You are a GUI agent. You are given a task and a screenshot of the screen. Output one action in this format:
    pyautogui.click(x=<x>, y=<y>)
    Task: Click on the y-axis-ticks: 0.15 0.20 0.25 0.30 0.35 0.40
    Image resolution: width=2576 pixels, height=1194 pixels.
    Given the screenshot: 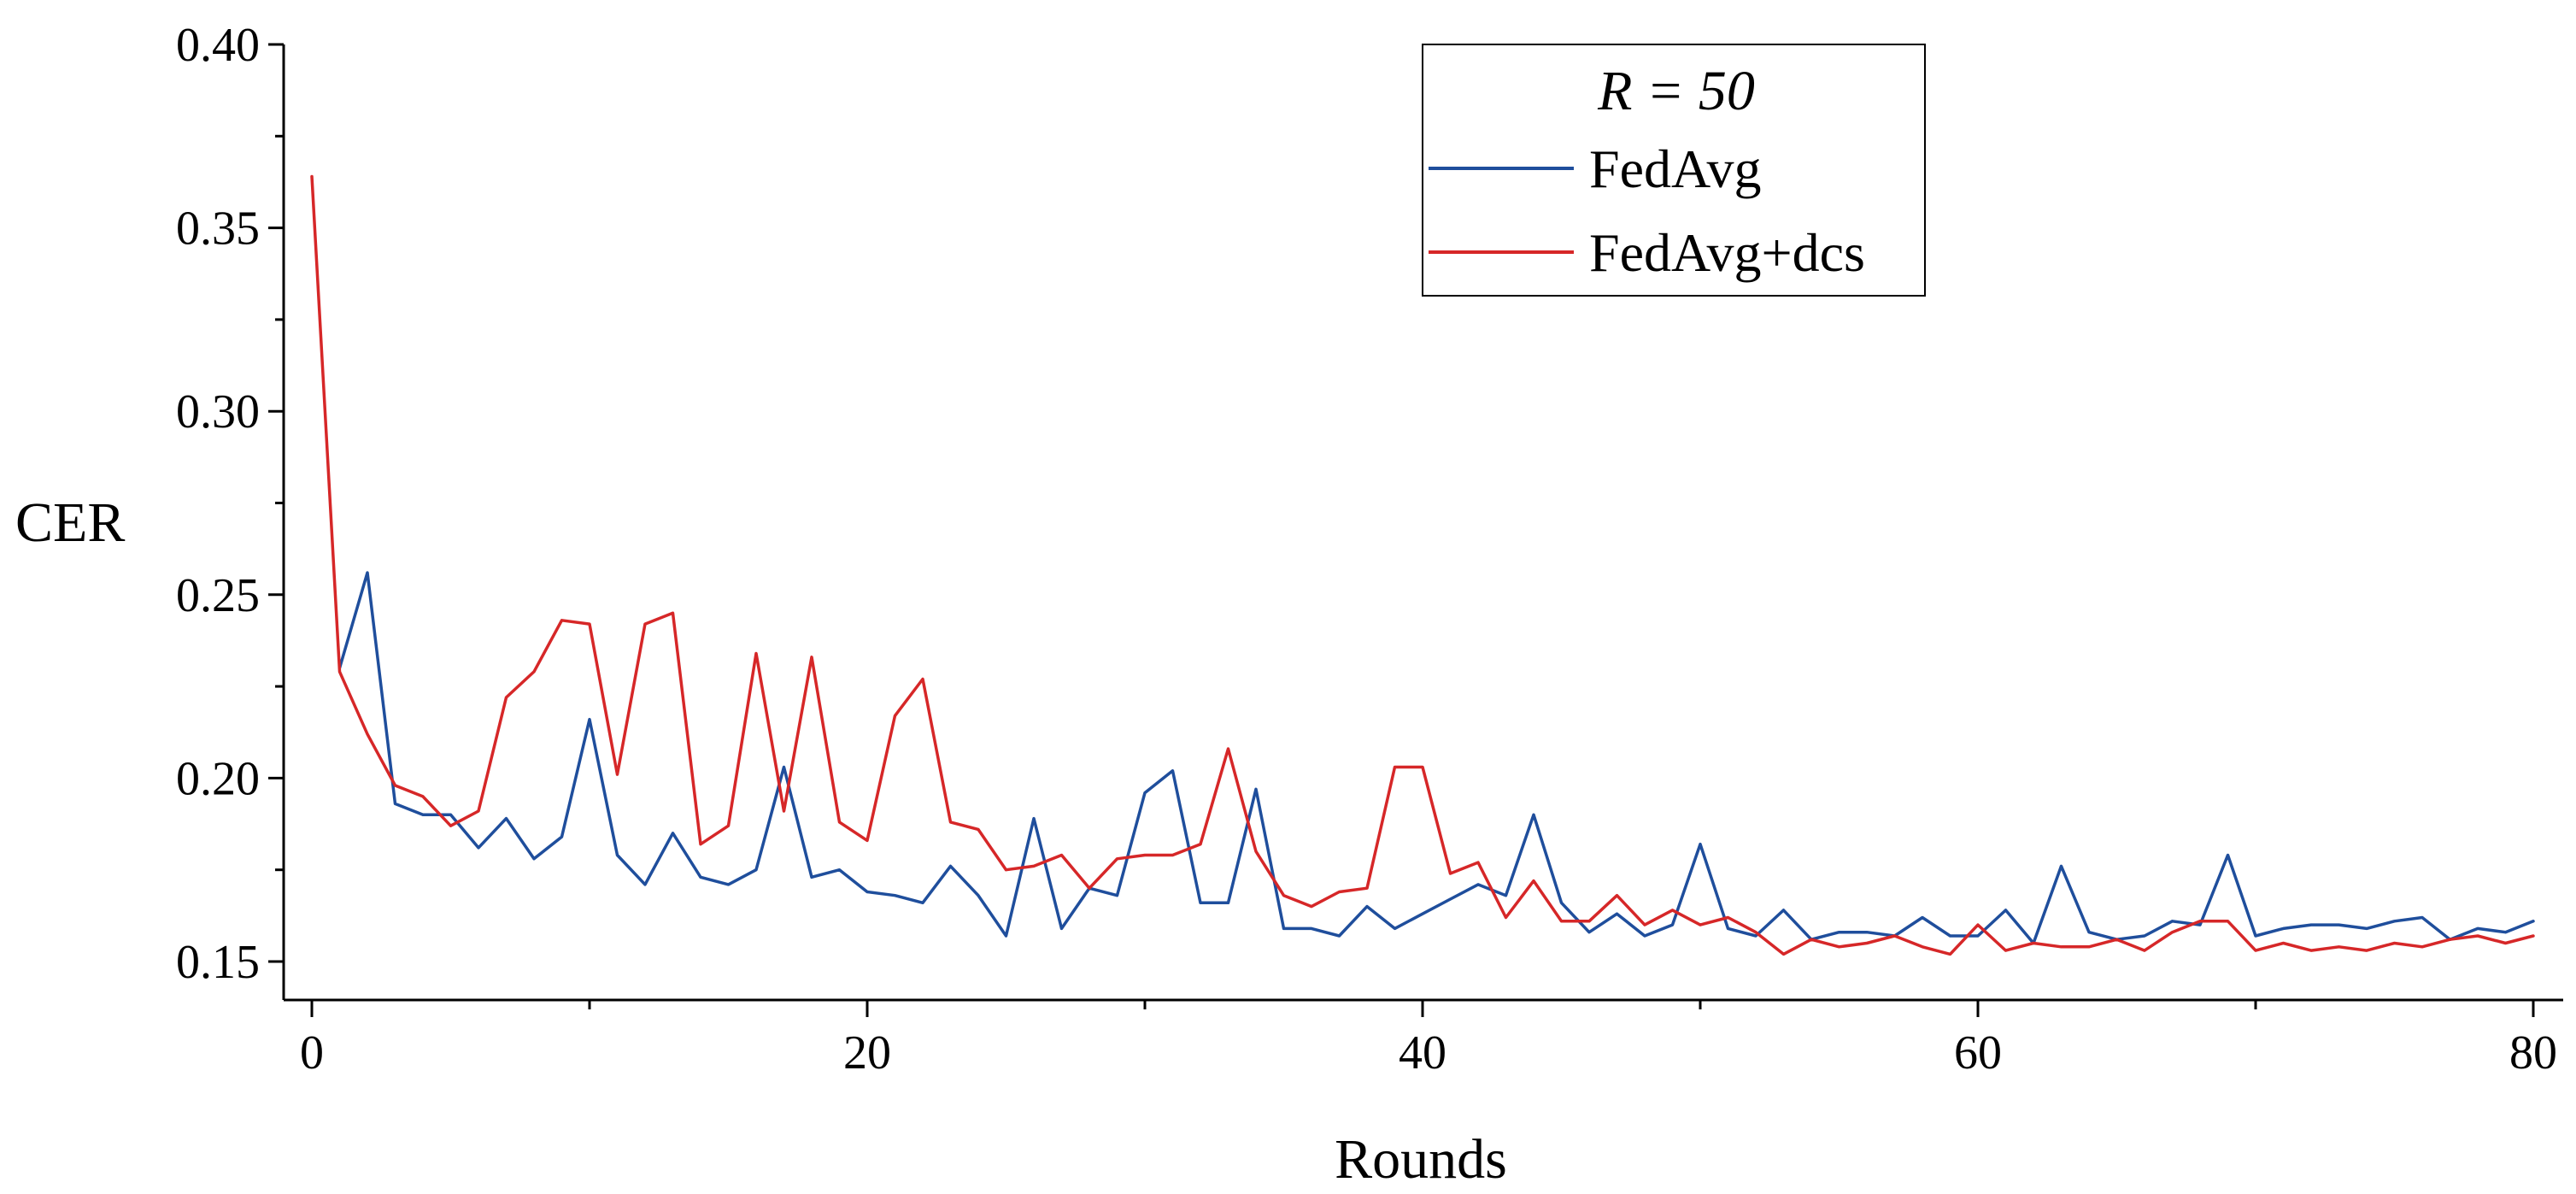 What is the action you would take?
    pyautogui.click(x=230, y=504)
    